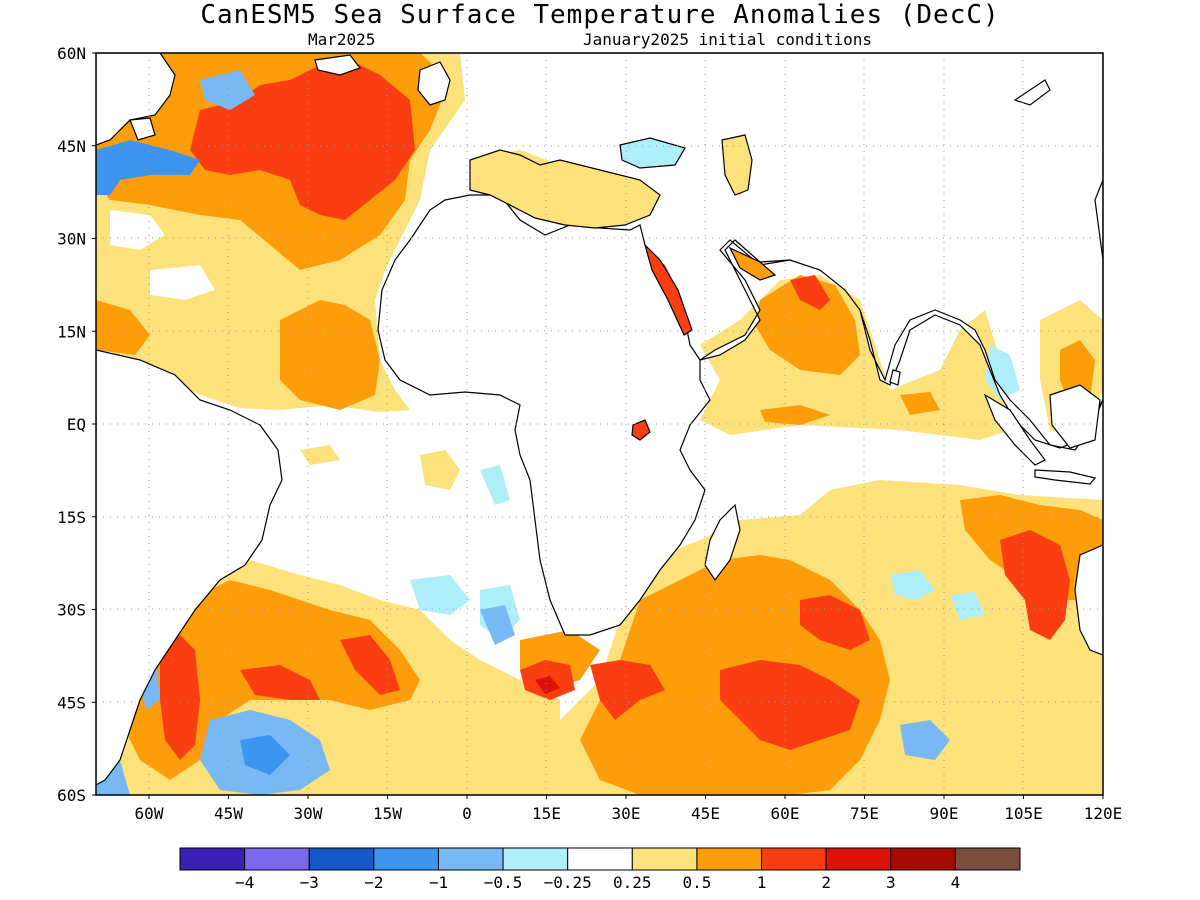 Image resolution: width=1200 pixels, height=900 pixels. Describe the element at coordinates (180, 697) in the screenshot. I see `anomaly-region-satl-red` at that location.